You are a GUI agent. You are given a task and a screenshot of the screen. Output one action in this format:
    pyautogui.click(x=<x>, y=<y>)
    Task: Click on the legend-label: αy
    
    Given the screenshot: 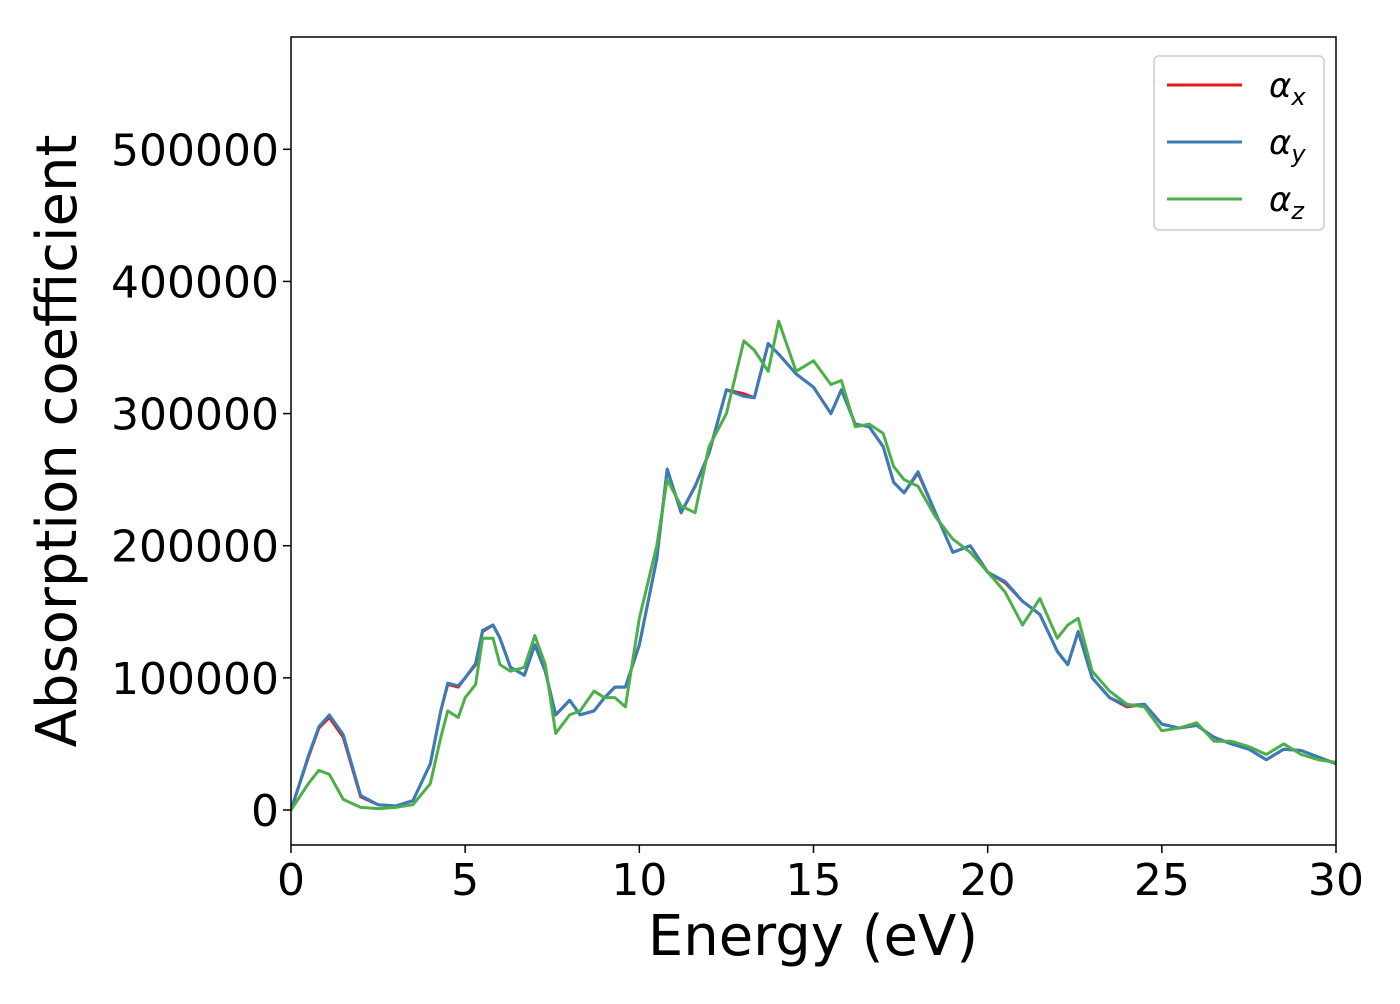 What is the action you would take?
    pyautogui.click(x=1287, y=145)
    